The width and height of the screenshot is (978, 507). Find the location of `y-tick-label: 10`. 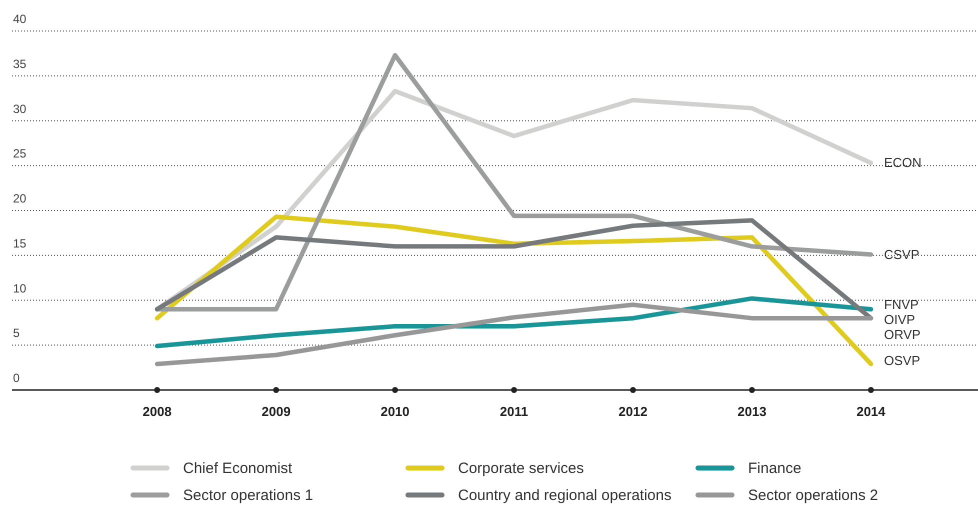

y-tick-label: 10 is located at coordinates (20, 288).